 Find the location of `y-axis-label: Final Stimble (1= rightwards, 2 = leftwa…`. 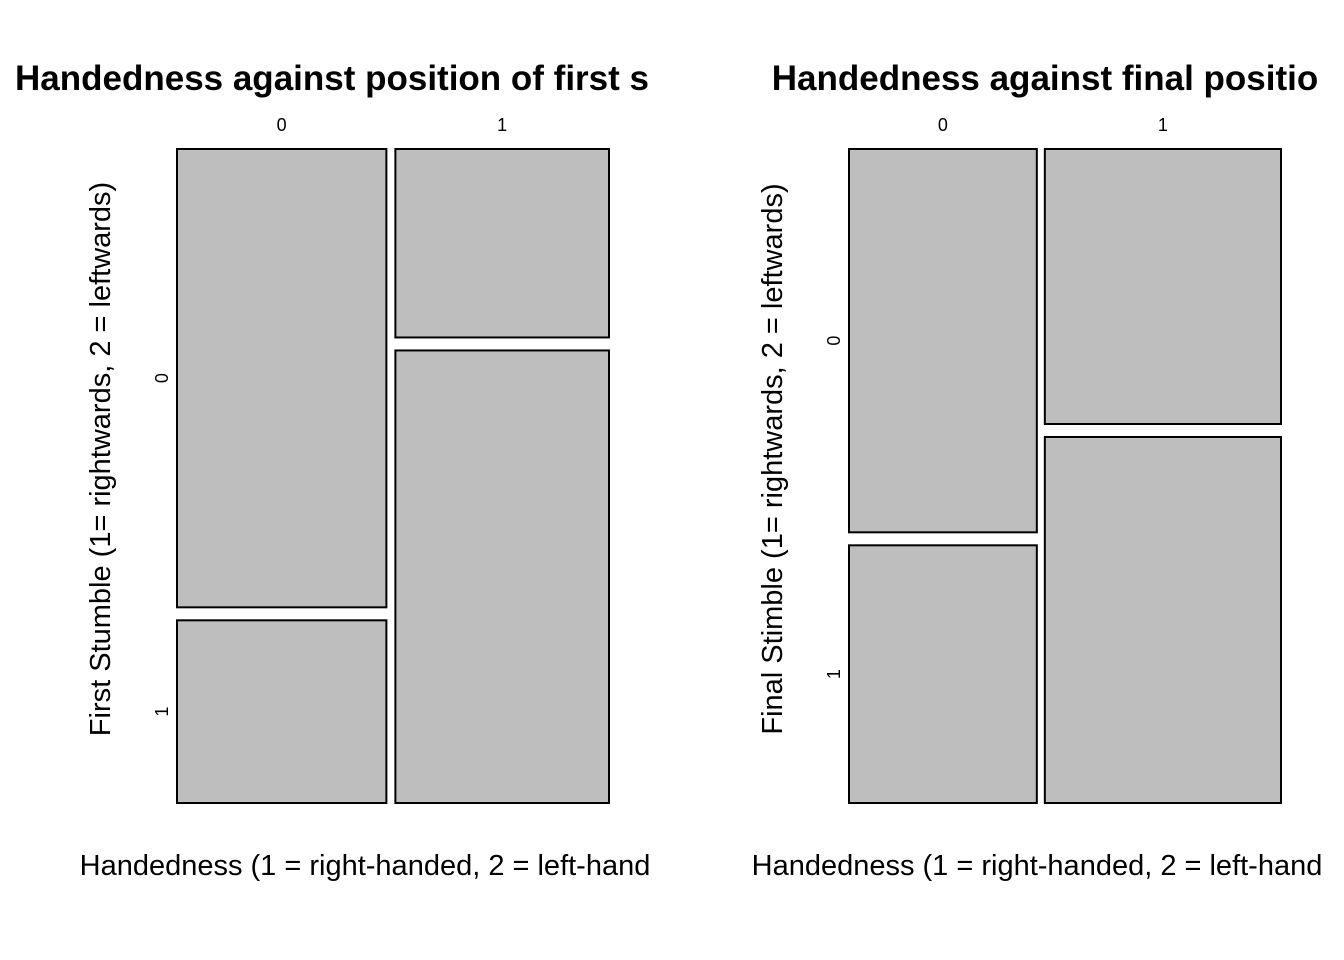

y-axis-label: Final Stimble (1= rightwards, 2 = leftwa… is located at coordinates (773, 458).